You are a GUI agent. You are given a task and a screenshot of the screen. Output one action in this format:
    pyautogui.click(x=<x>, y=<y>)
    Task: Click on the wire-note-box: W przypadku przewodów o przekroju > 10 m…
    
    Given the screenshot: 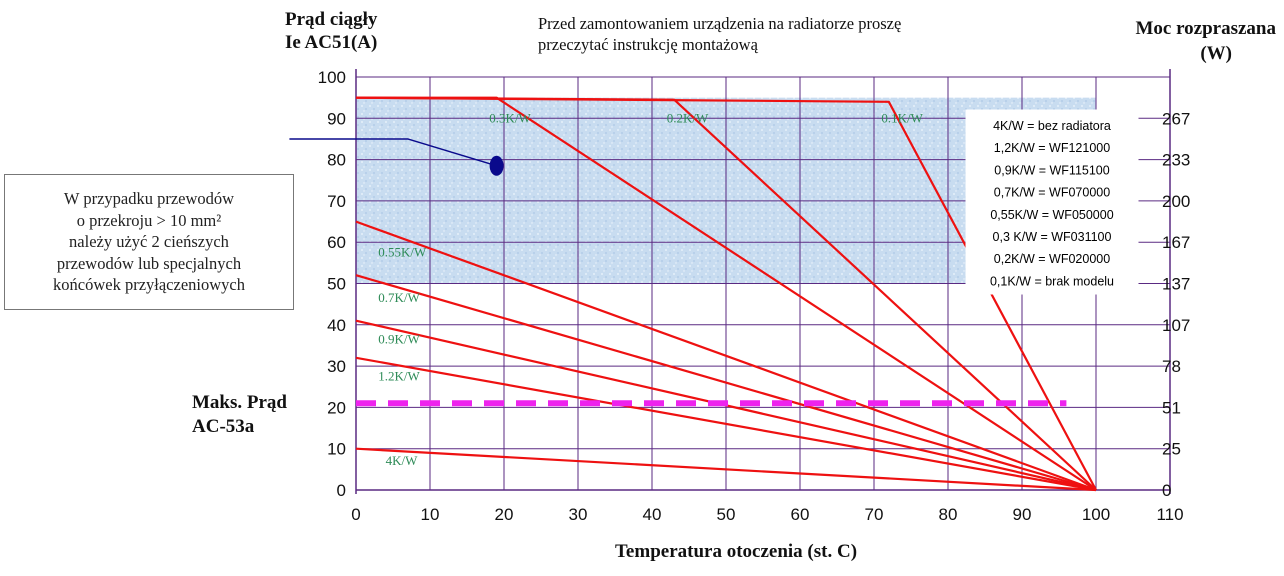 What is the action you would take?
    pyautogui.click(x=149, y=242)
    